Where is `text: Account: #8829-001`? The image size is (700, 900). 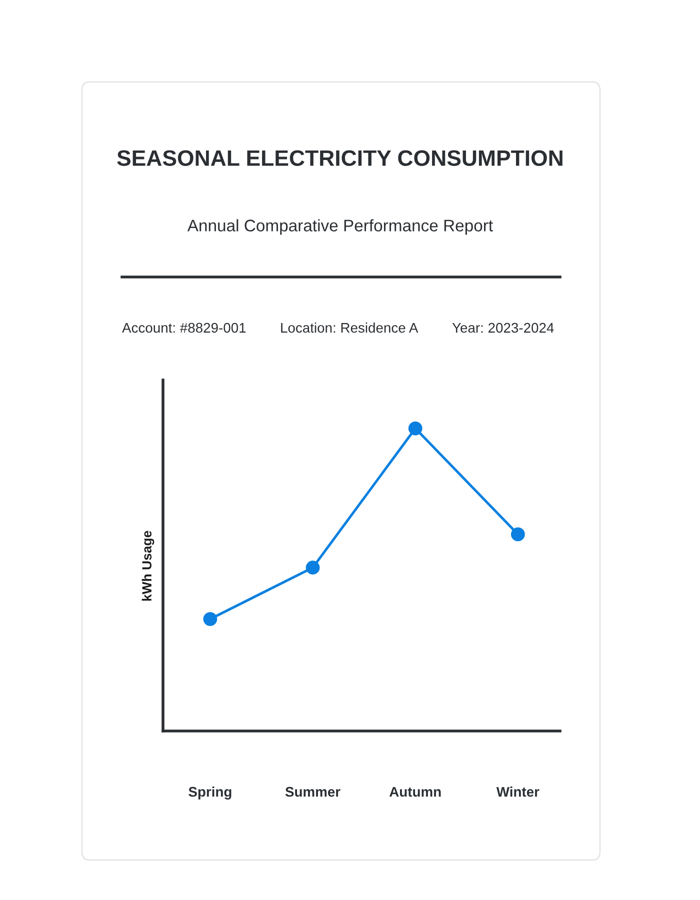
text: Account: #8829-001 is located at coordinates (184, 327).